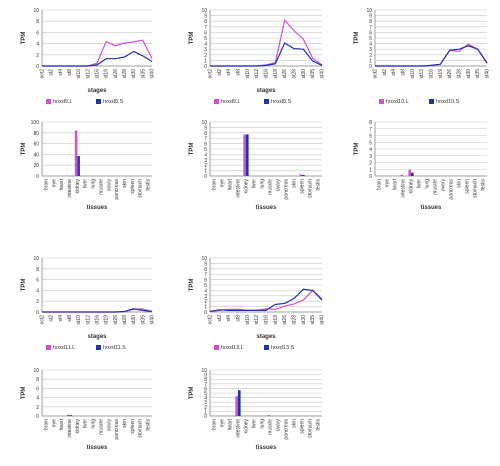 This screenshot has height=466, width=500. I want to click on legend-label: hoxd13.L, so click(232, 348).